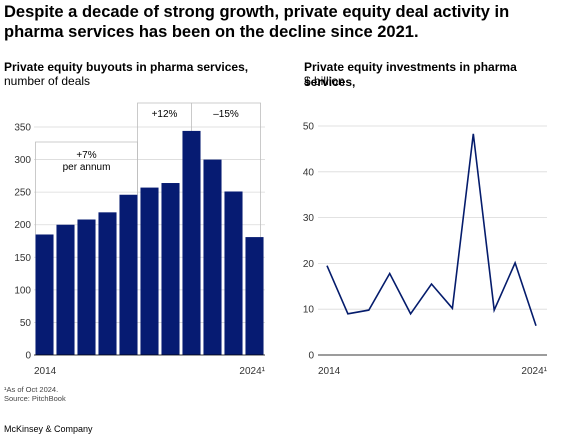  I want to click on y-tick-label: 200, so click(22, 225).